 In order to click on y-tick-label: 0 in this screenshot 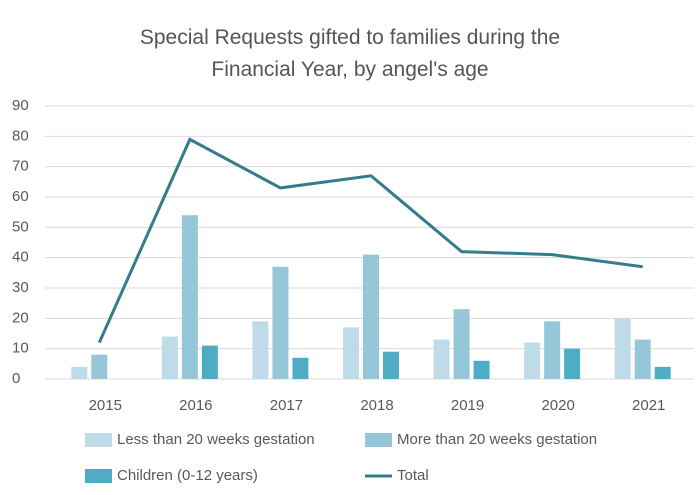, I will do `click(16, 378)`.